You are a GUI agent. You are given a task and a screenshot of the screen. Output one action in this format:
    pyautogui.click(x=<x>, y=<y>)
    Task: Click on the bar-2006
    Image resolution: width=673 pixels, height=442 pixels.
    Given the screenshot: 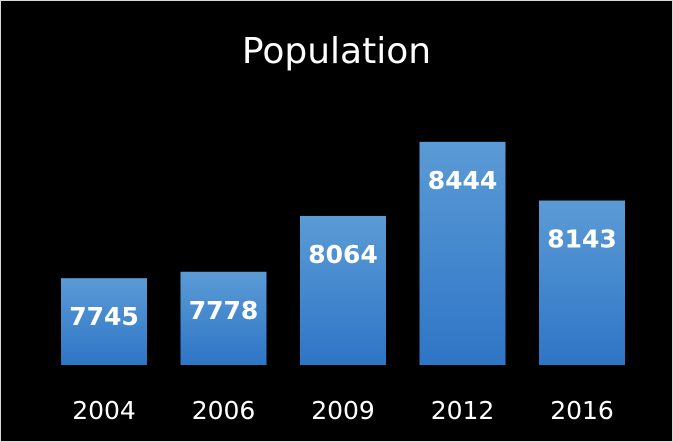 What is the action you would take?
    pyautogui.click(x=223, y=318)
    